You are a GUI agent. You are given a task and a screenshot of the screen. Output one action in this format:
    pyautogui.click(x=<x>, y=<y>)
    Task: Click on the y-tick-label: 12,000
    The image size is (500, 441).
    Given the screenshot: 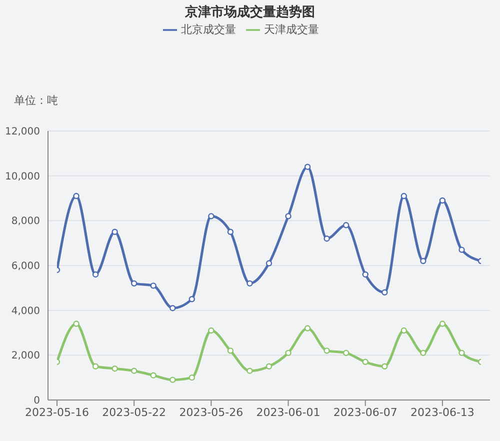 What is the action you would take?
    pyautogui.click(x=22, y=132)
    